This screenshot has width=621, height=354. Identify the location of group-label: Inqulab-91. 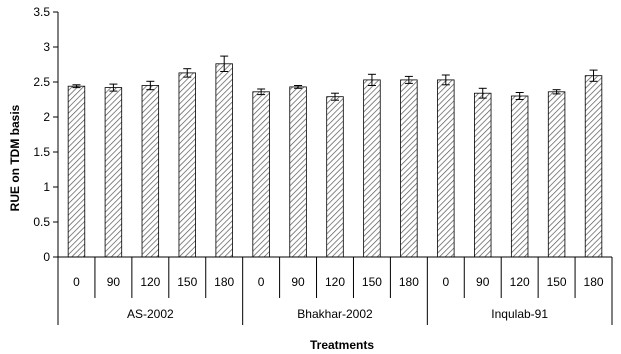
(519, 314).